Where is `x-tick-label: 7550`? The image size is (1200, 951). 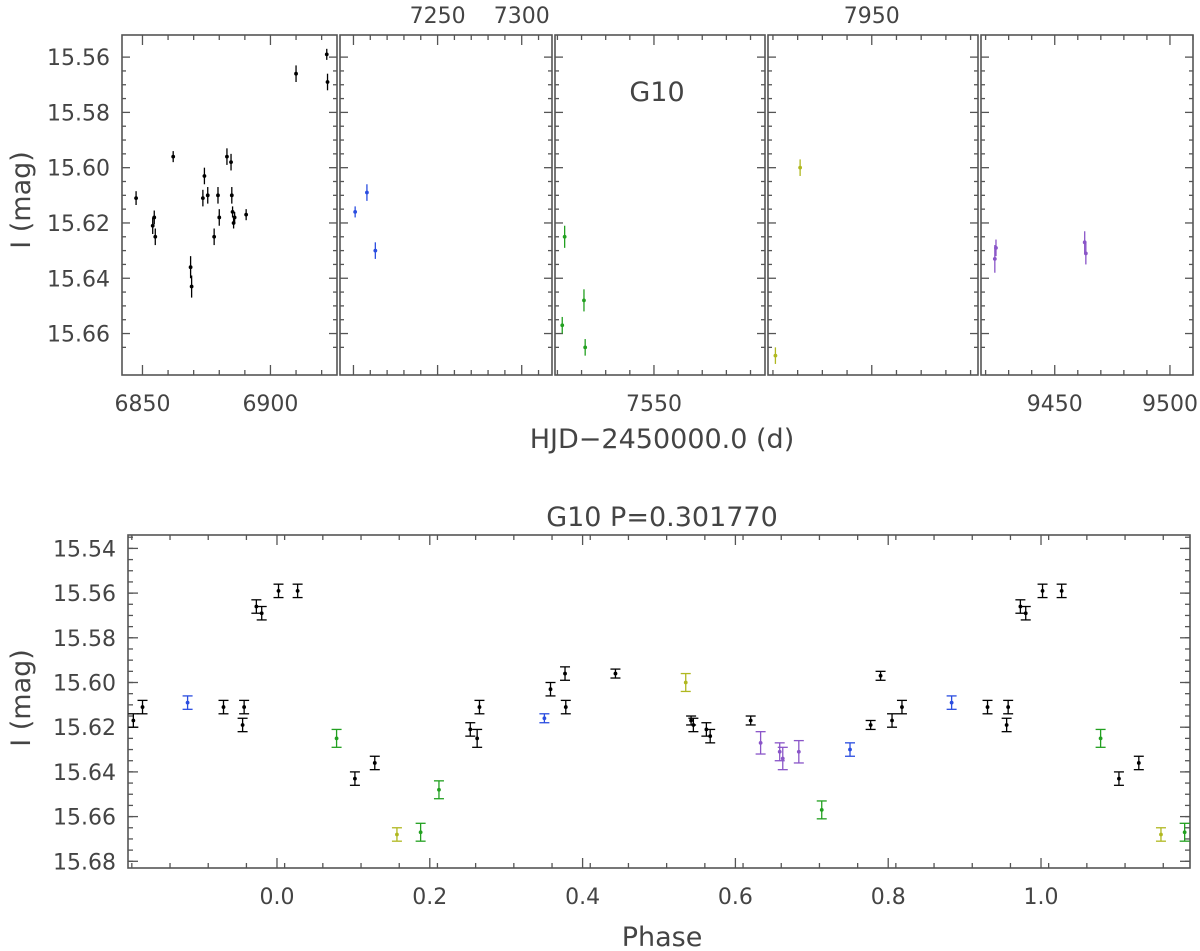
x-tick-label: 7550 is located at coordinates (654, 404).